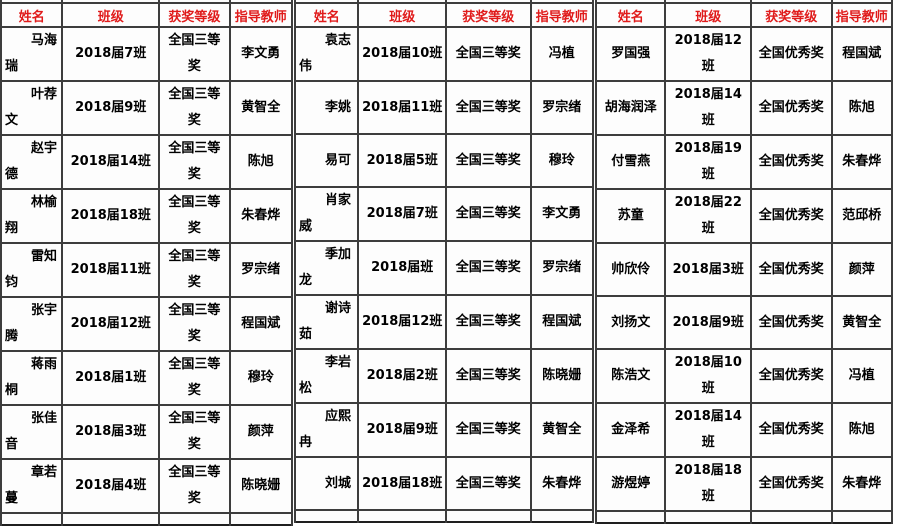 This screenshot has height=528, width=900. I want to click on table-row: 帅欣伶 2018届3班 全国优秀奖 颜萍, so click(744, 269).